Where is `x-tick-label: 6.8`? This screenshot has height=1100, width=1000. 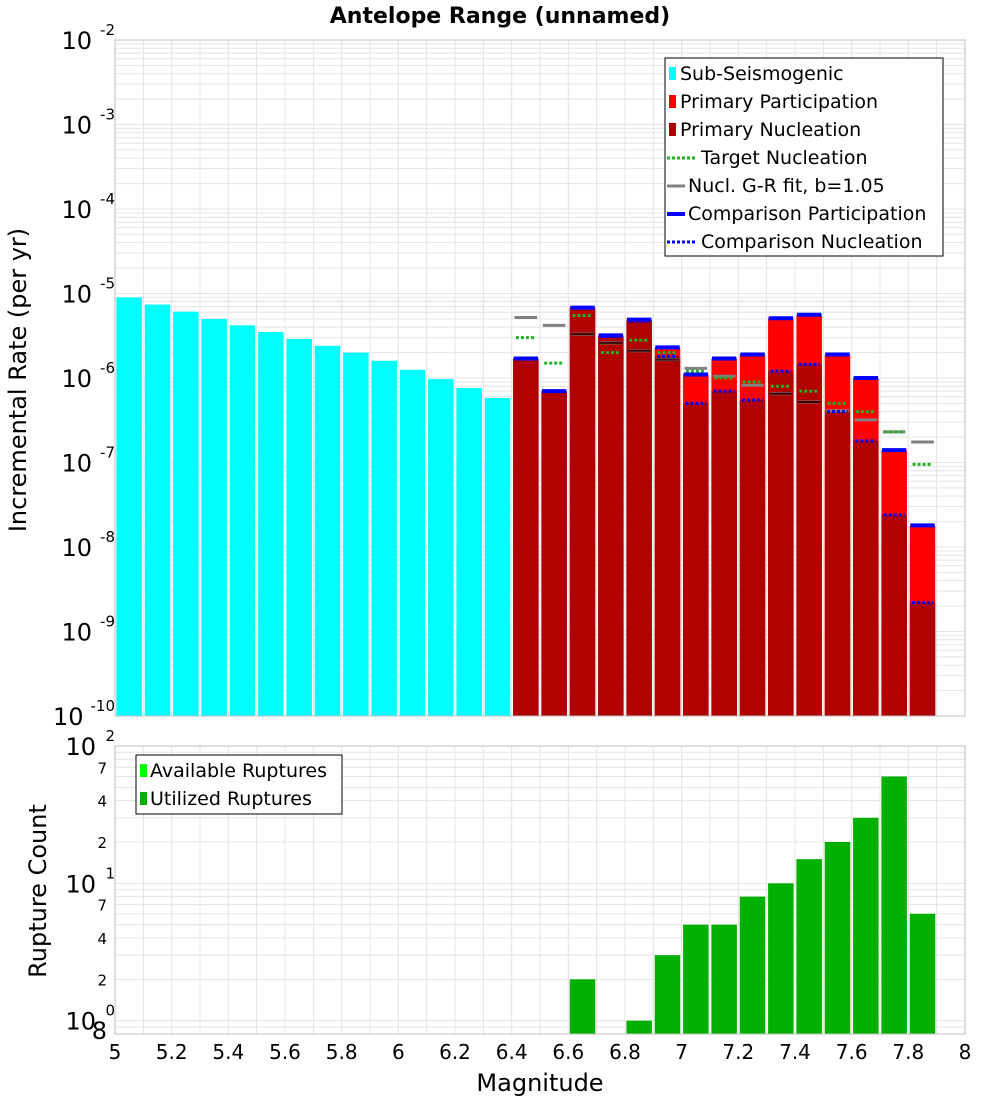 x-tick-label: 6.8 is located at coordinates (625, 1052).